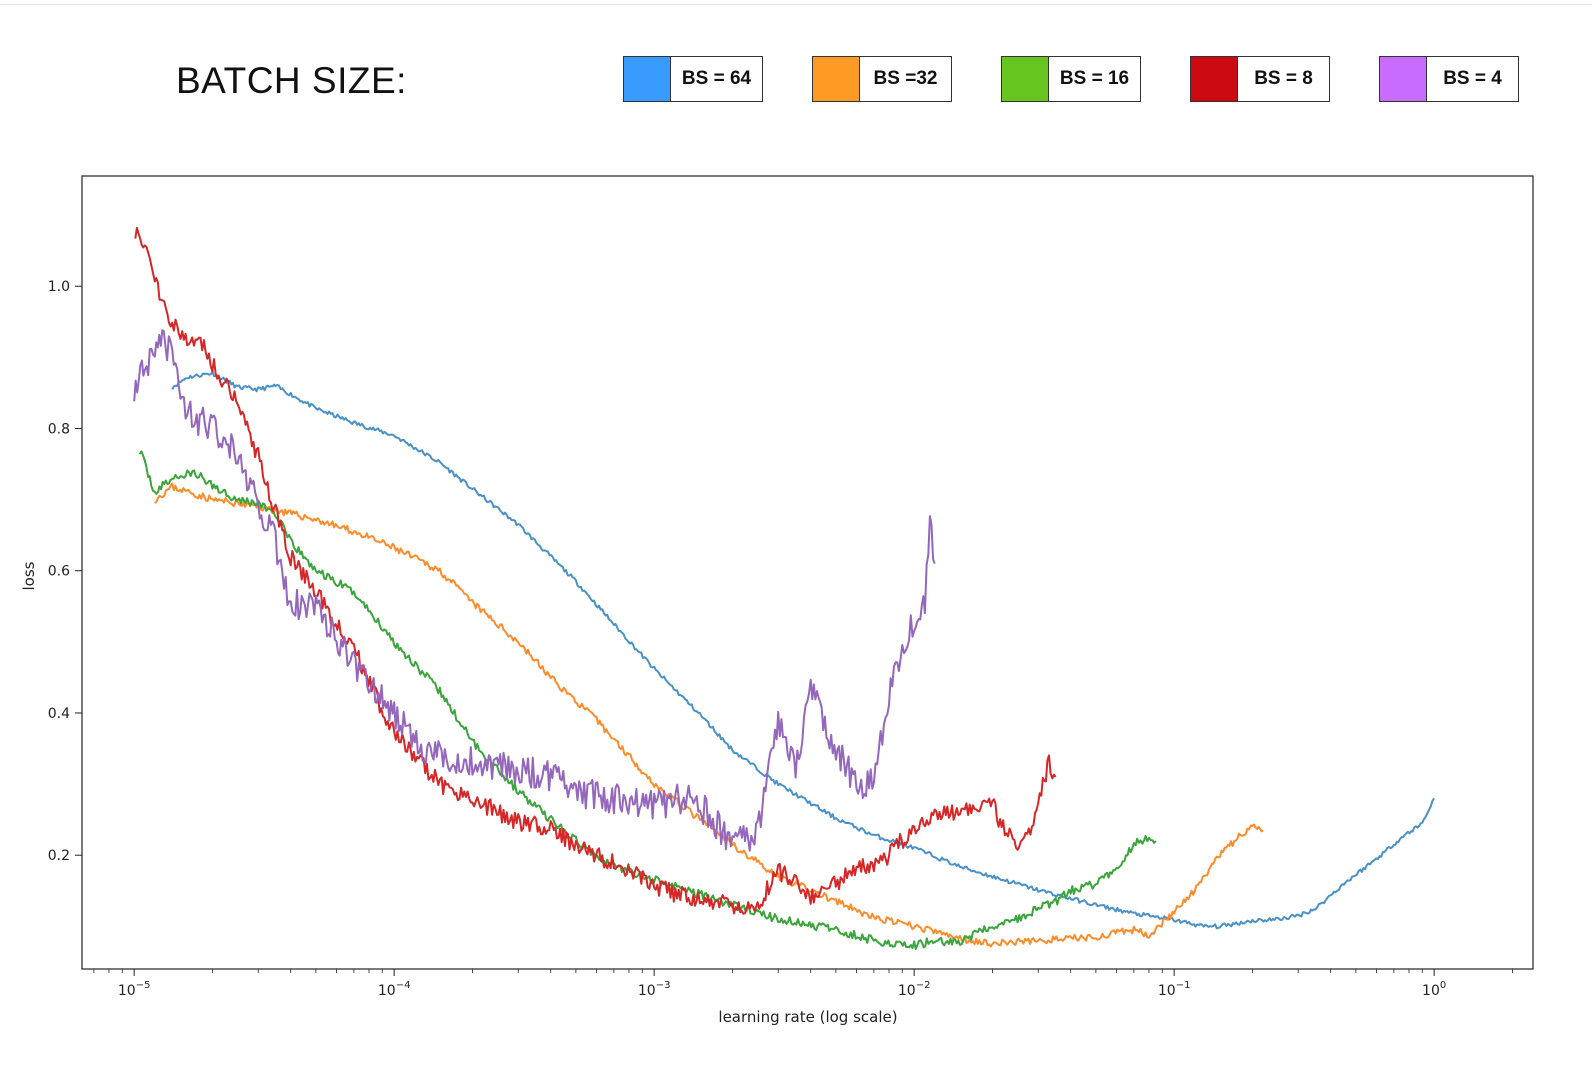 The image size is (1592, 1070). I want to click on x-tick-label: 10⁻², so click(914, 989).